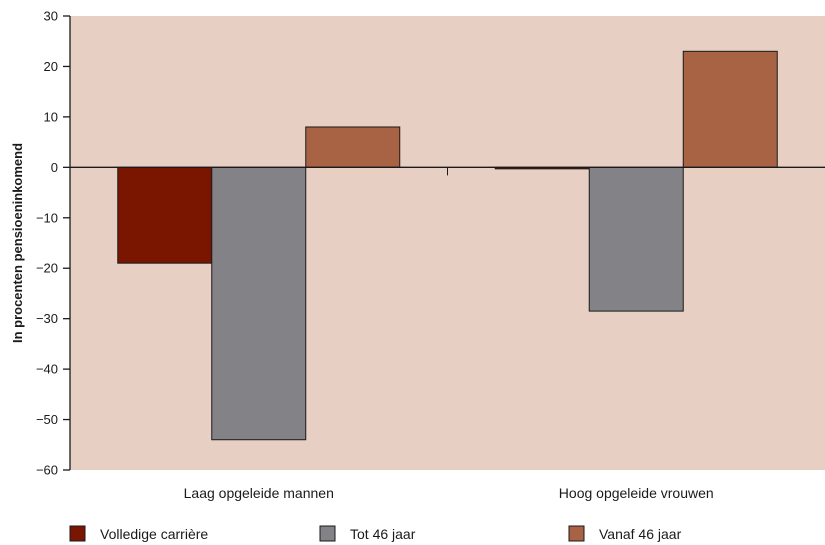 Image resolution: width=825 pixels, height=545 pixels. I want to click on y-tick-label: −20, so click(47, 268).